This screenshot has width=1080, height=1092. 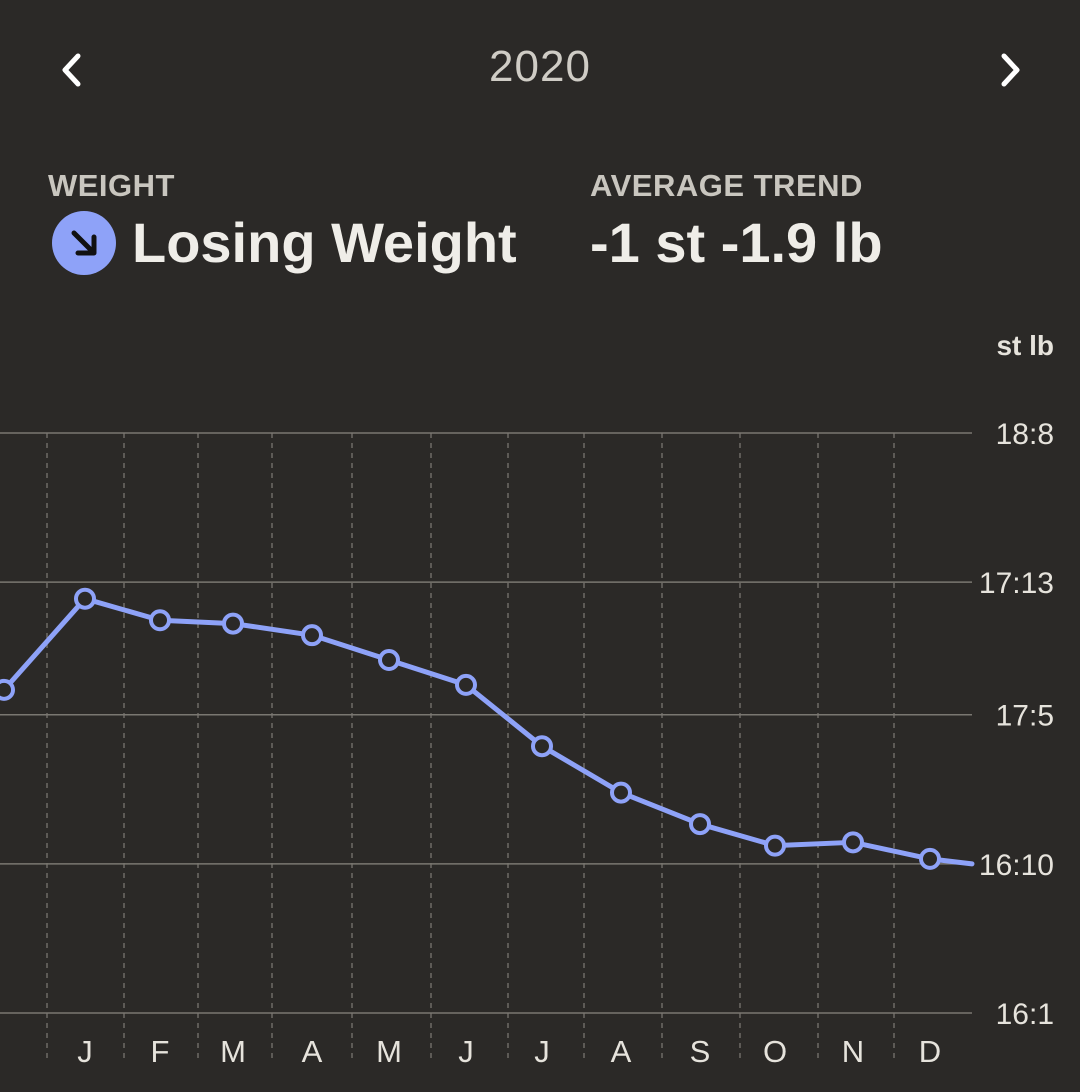 What do you see at coordinates (1016, 865) in the screenshot?
I see `y-tick-label: 16:10` at bounding box center [1016, 865].